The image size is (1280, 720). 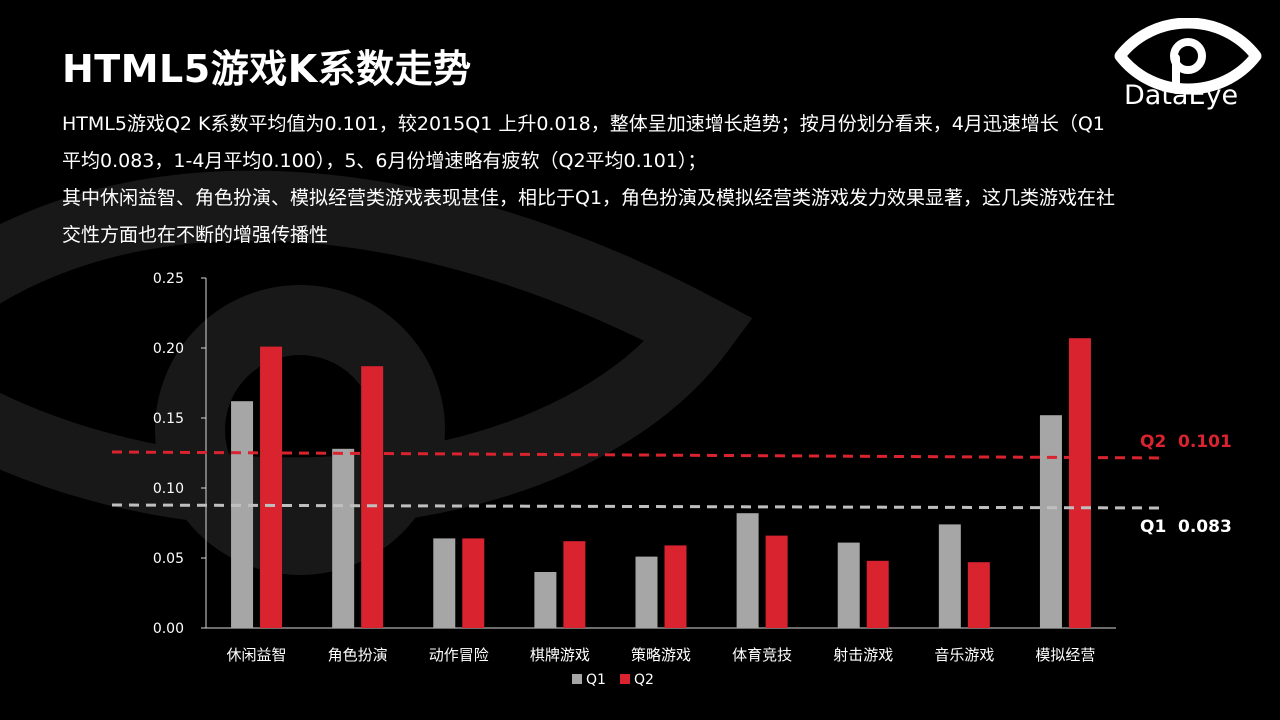 I want to click on page-title: HTML5游戏K系数走势, so click(x=267, y=69).